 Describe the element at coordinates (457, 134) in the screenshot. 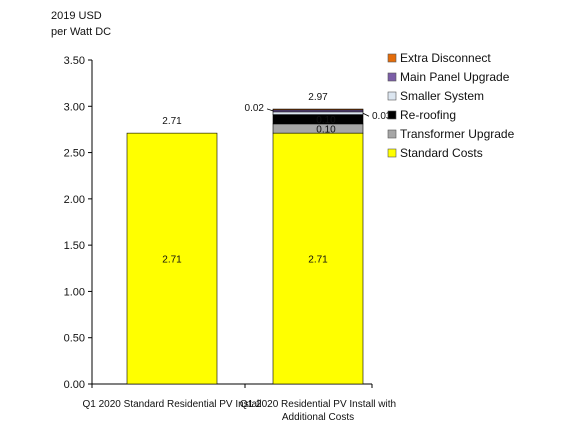

I see `legend-label: Transformer Upgrade` at that location.